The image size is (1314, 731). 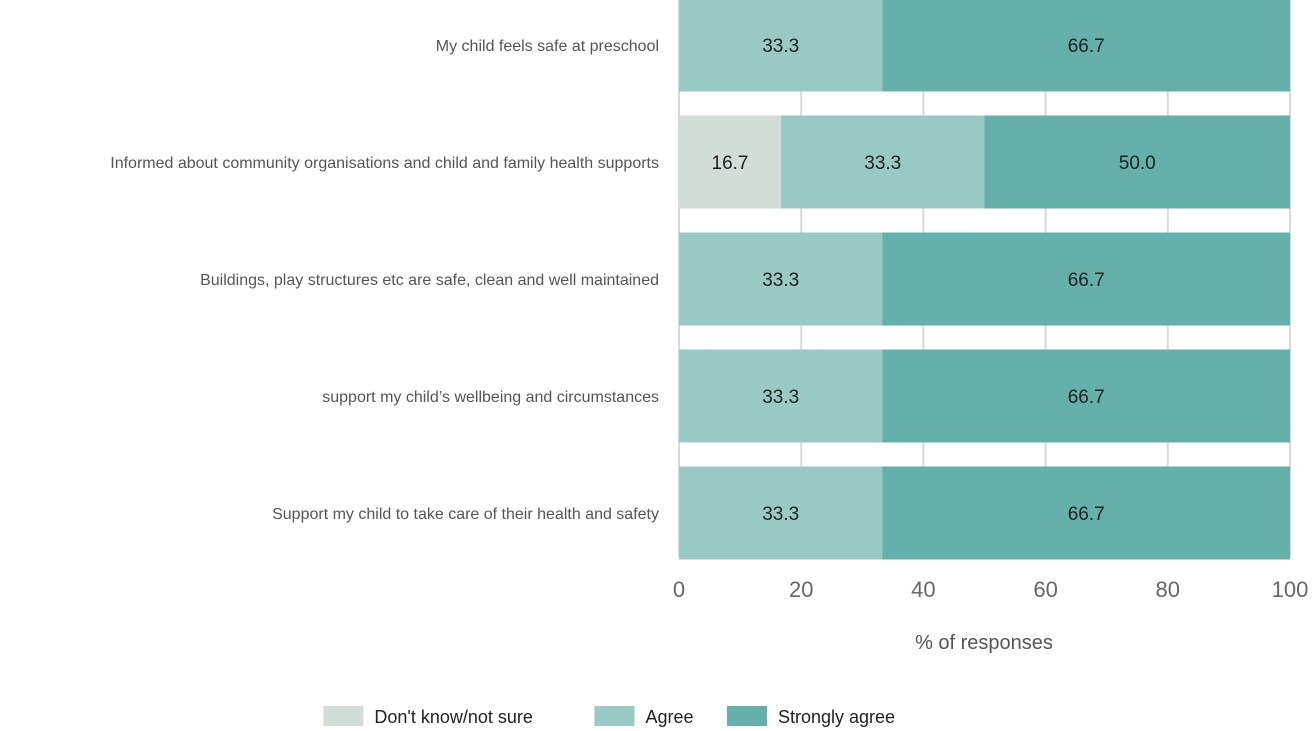 I want to click on legend-label: Strongly agree, so click(x=836, y=717).